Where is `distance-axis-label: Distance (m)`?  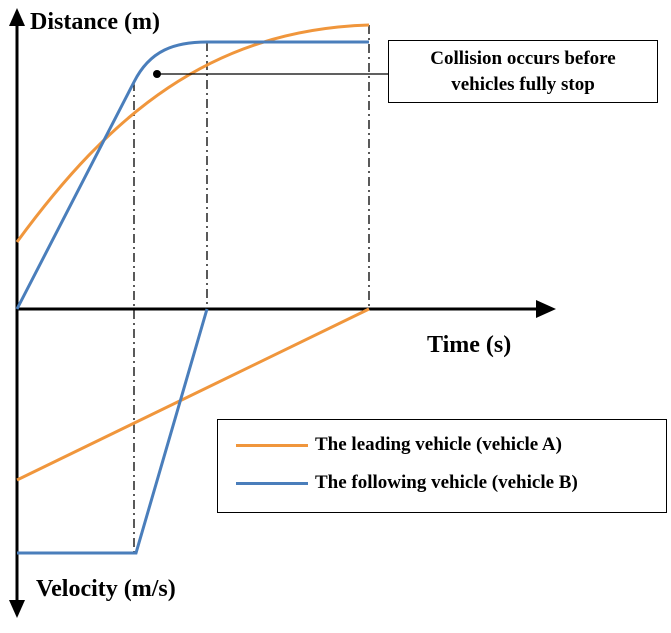 distance-axis-label: Distance (m) is located at coordinates (95, 22).